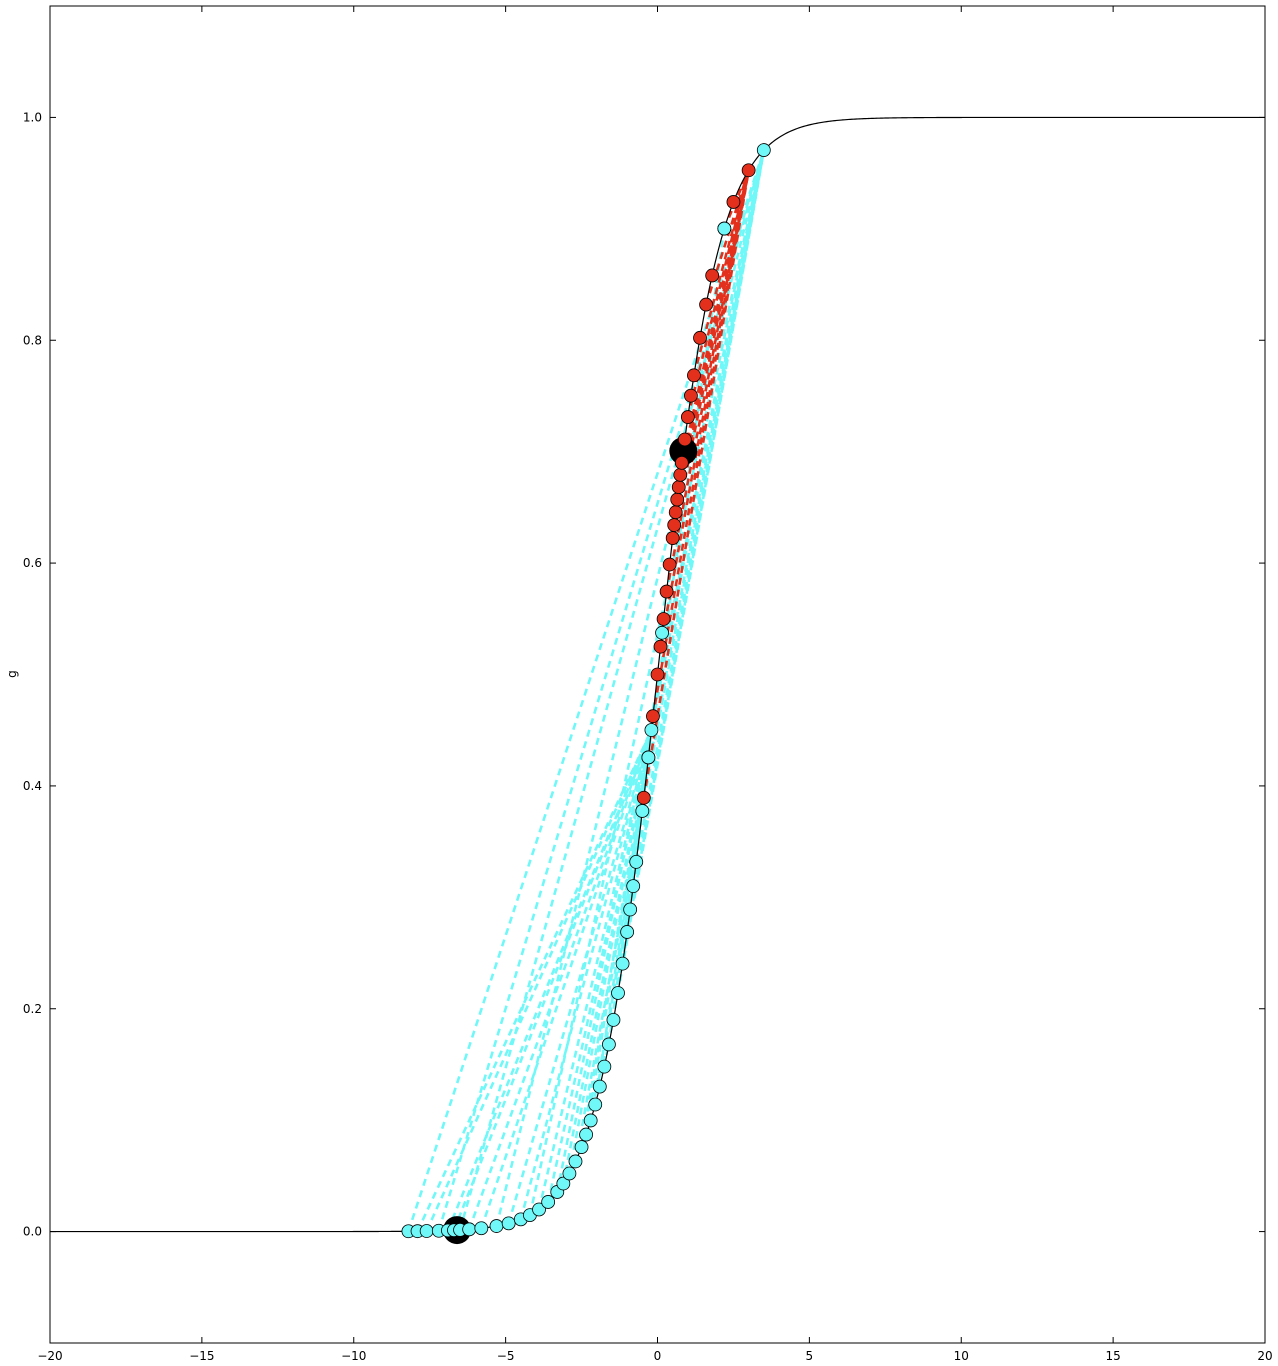  I want to click on x-tick-label: 10, so click(961, 1356).